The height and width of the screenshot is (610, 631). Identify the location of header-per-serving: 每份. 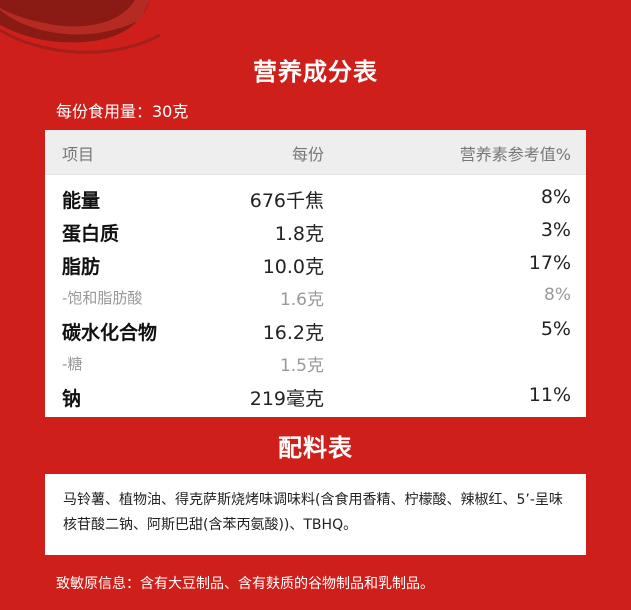
(307, 154).